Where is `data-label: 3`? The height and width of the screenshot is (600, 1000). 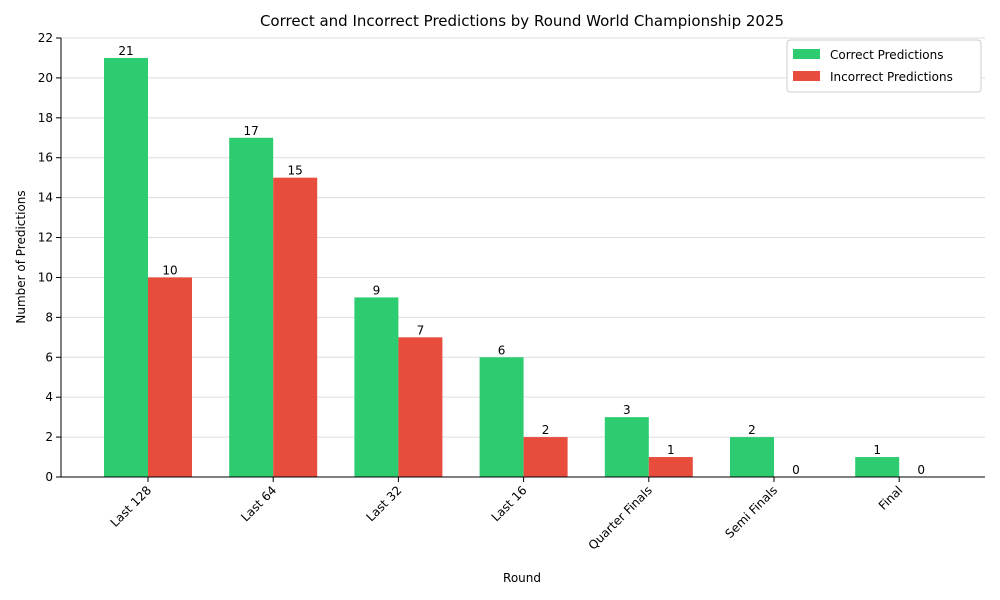
data-label: 3 is located at coordinates (627, 410).